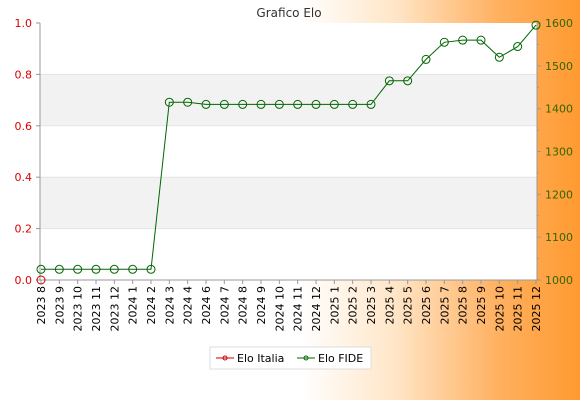 This screenshot has height=400, width=580. What do you see at coordinates (288, 13) in the screenshot?
I see `chart-title: Grafico Elo` at bounding box center [288, 13].